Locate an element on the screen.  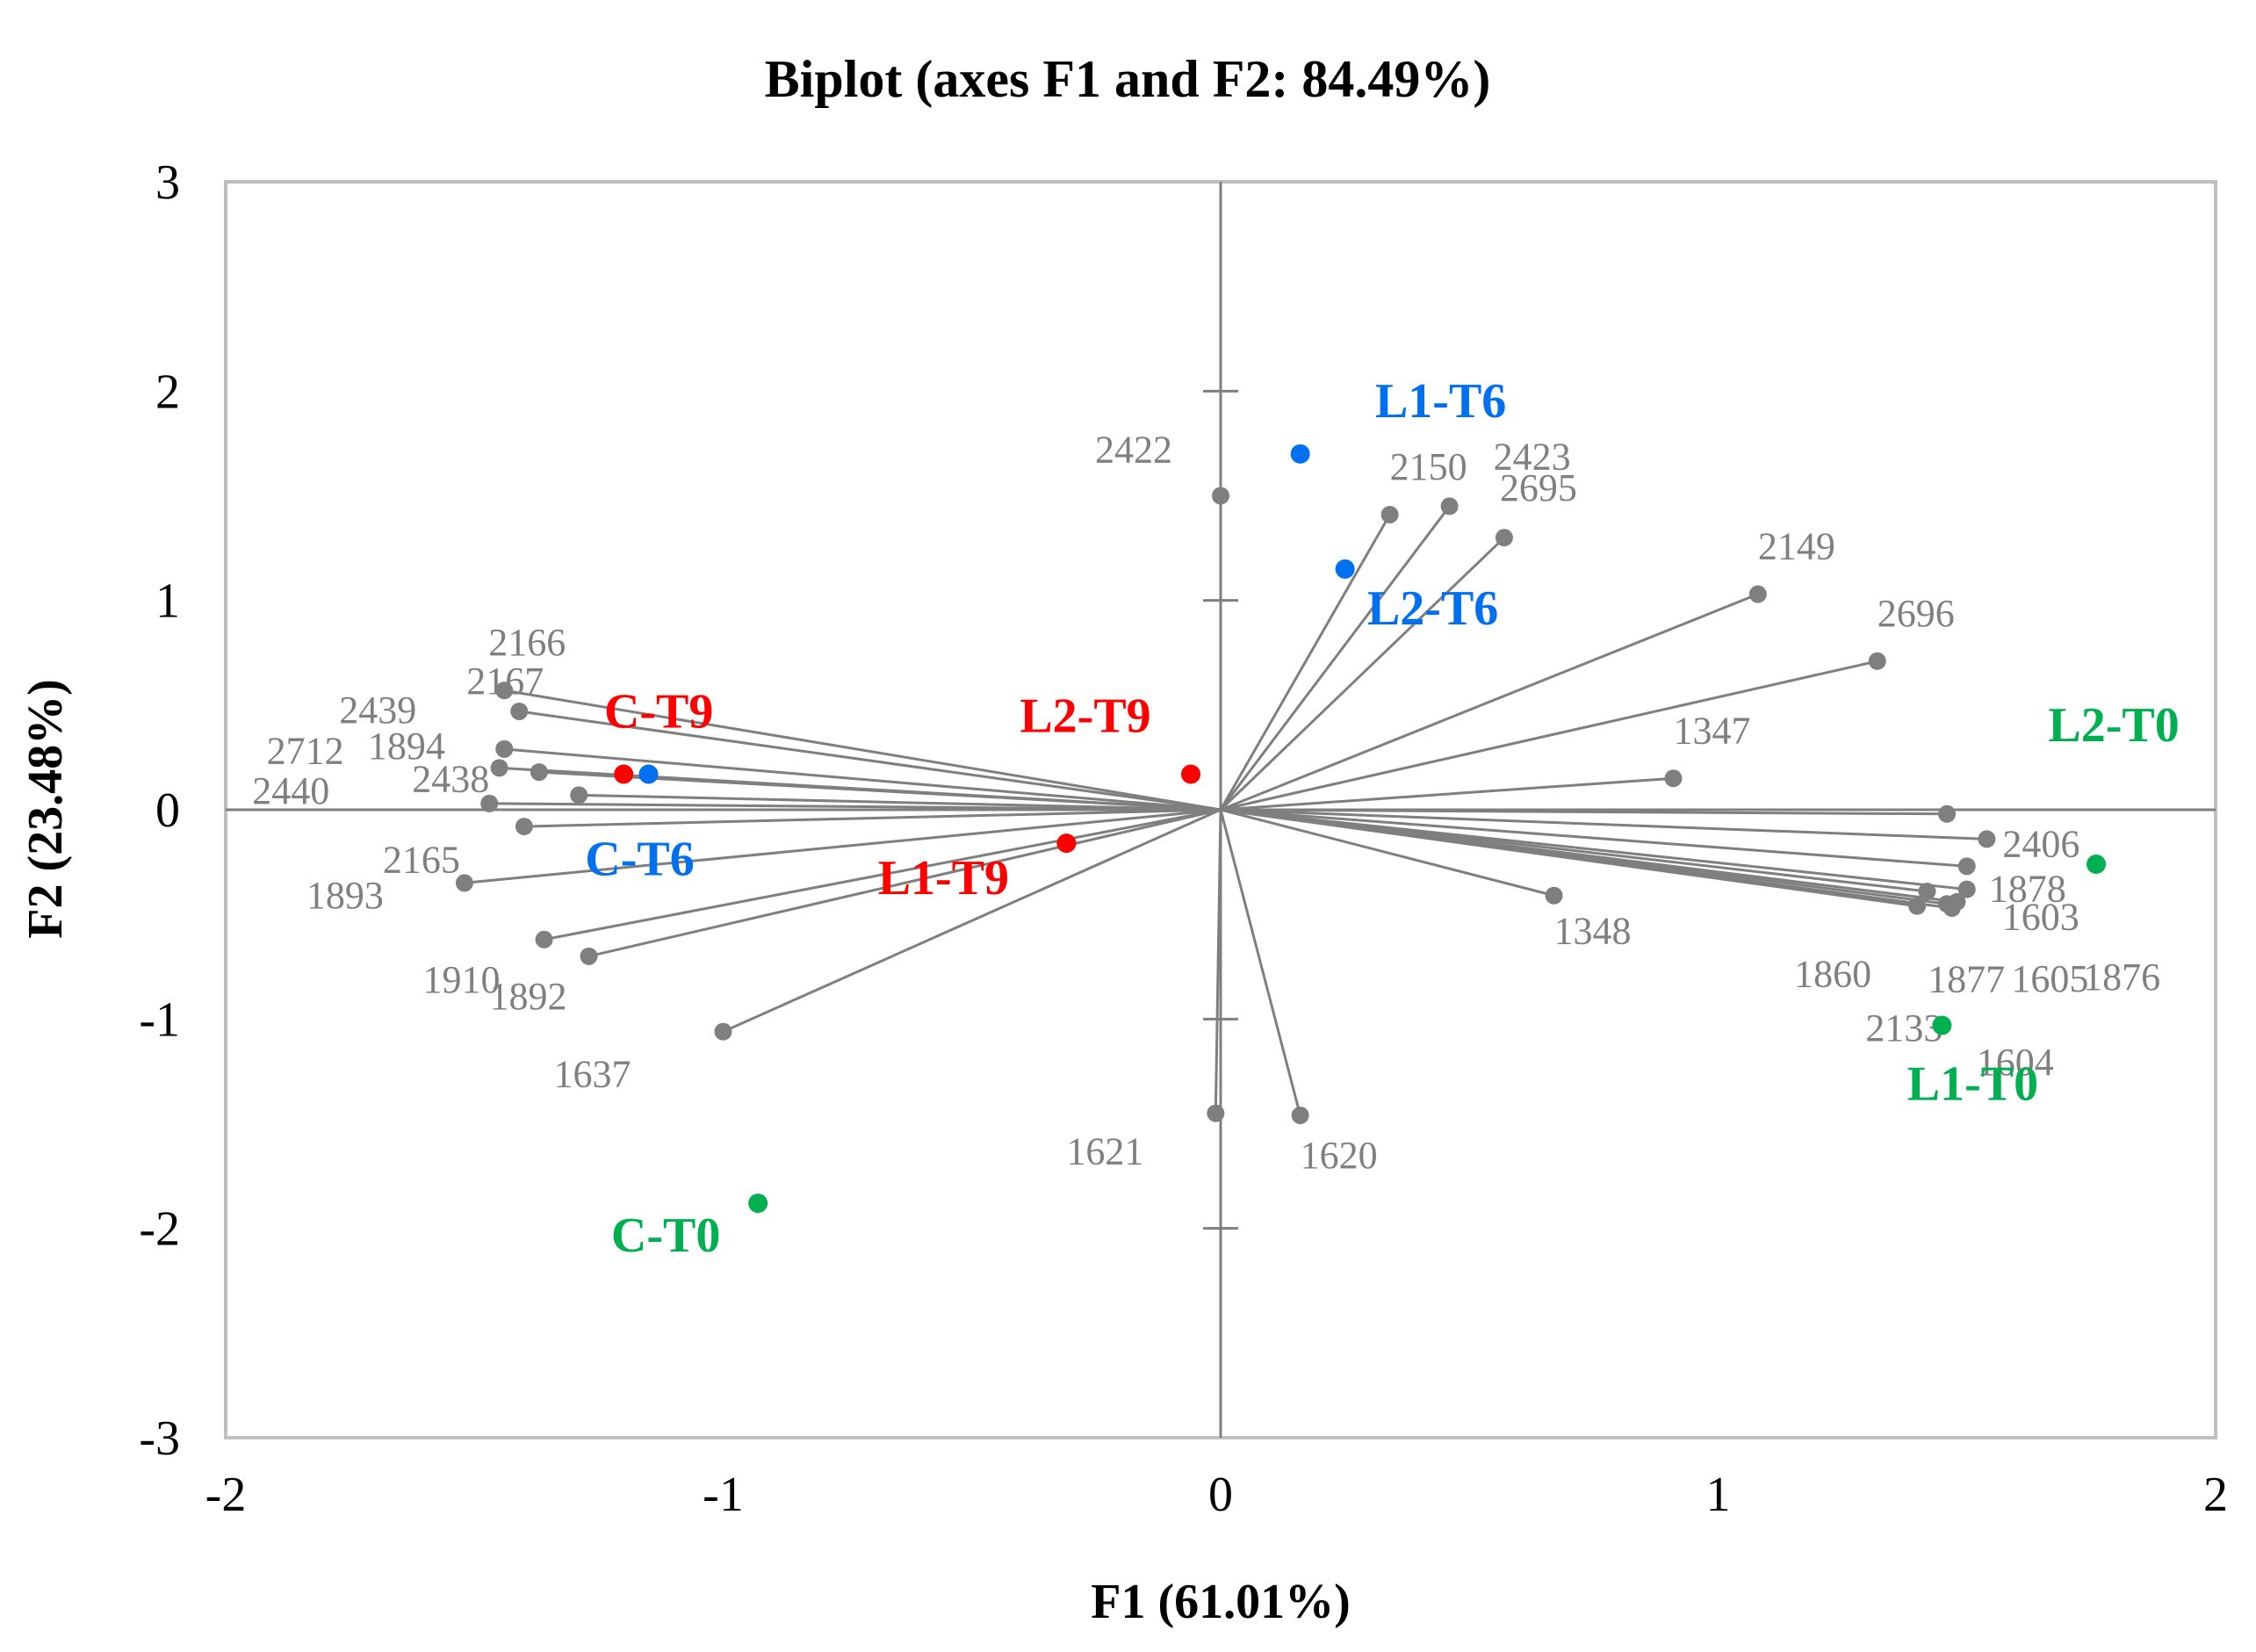
variable-label-1604: 1604 is located at coordinates (2015, 1062).